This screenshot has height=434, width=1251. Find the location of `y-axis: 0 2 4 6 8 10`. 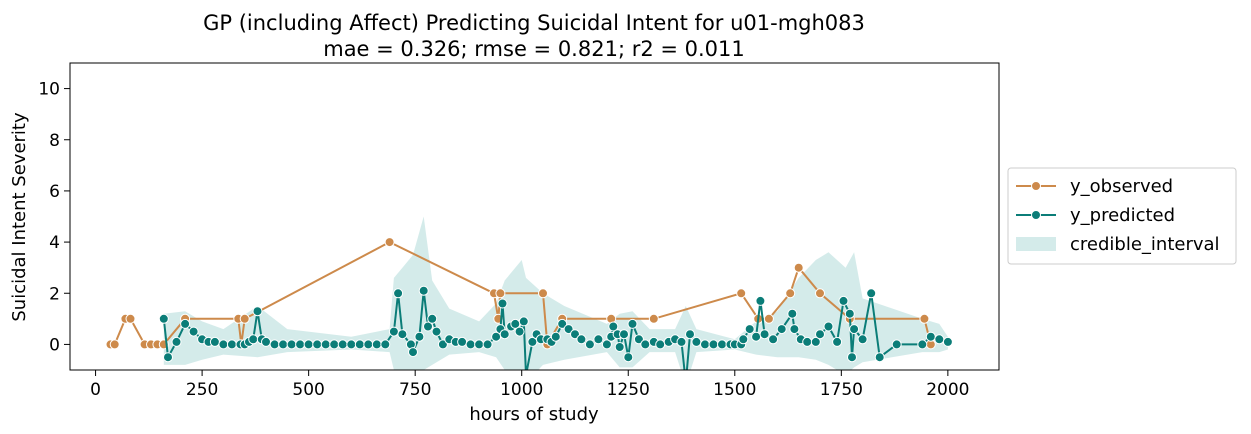

y-axis: 0 2 4 6 8 10 is located at coordinates (54, 217).